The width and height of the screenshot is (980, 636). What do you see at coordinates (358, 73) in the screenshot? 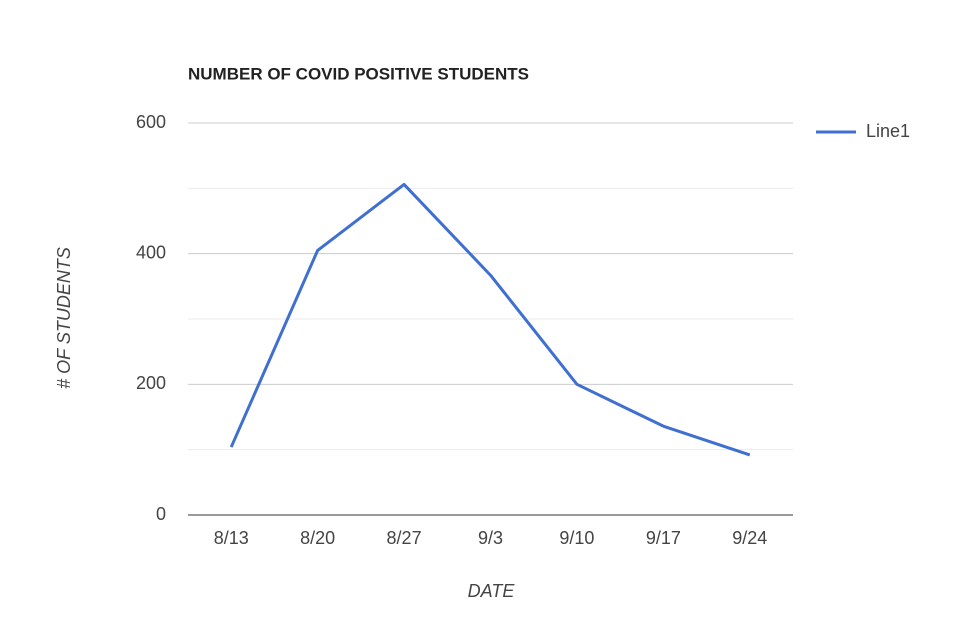
I see `chart-title: NUMBER OF COVID POSITIVE STUDENTS` at bounding box center [358, 73].